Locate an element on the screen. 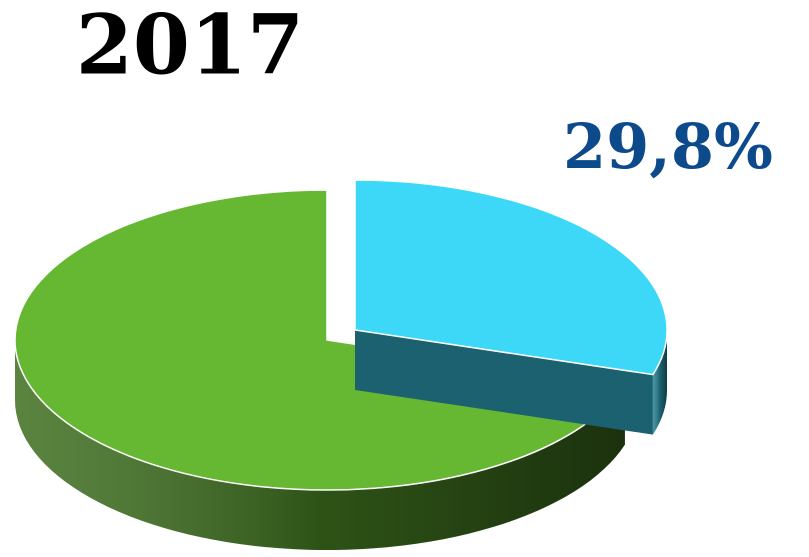 The height and width of the screenshot is (557, 809). slice-face is located at coordinates (504, 382).